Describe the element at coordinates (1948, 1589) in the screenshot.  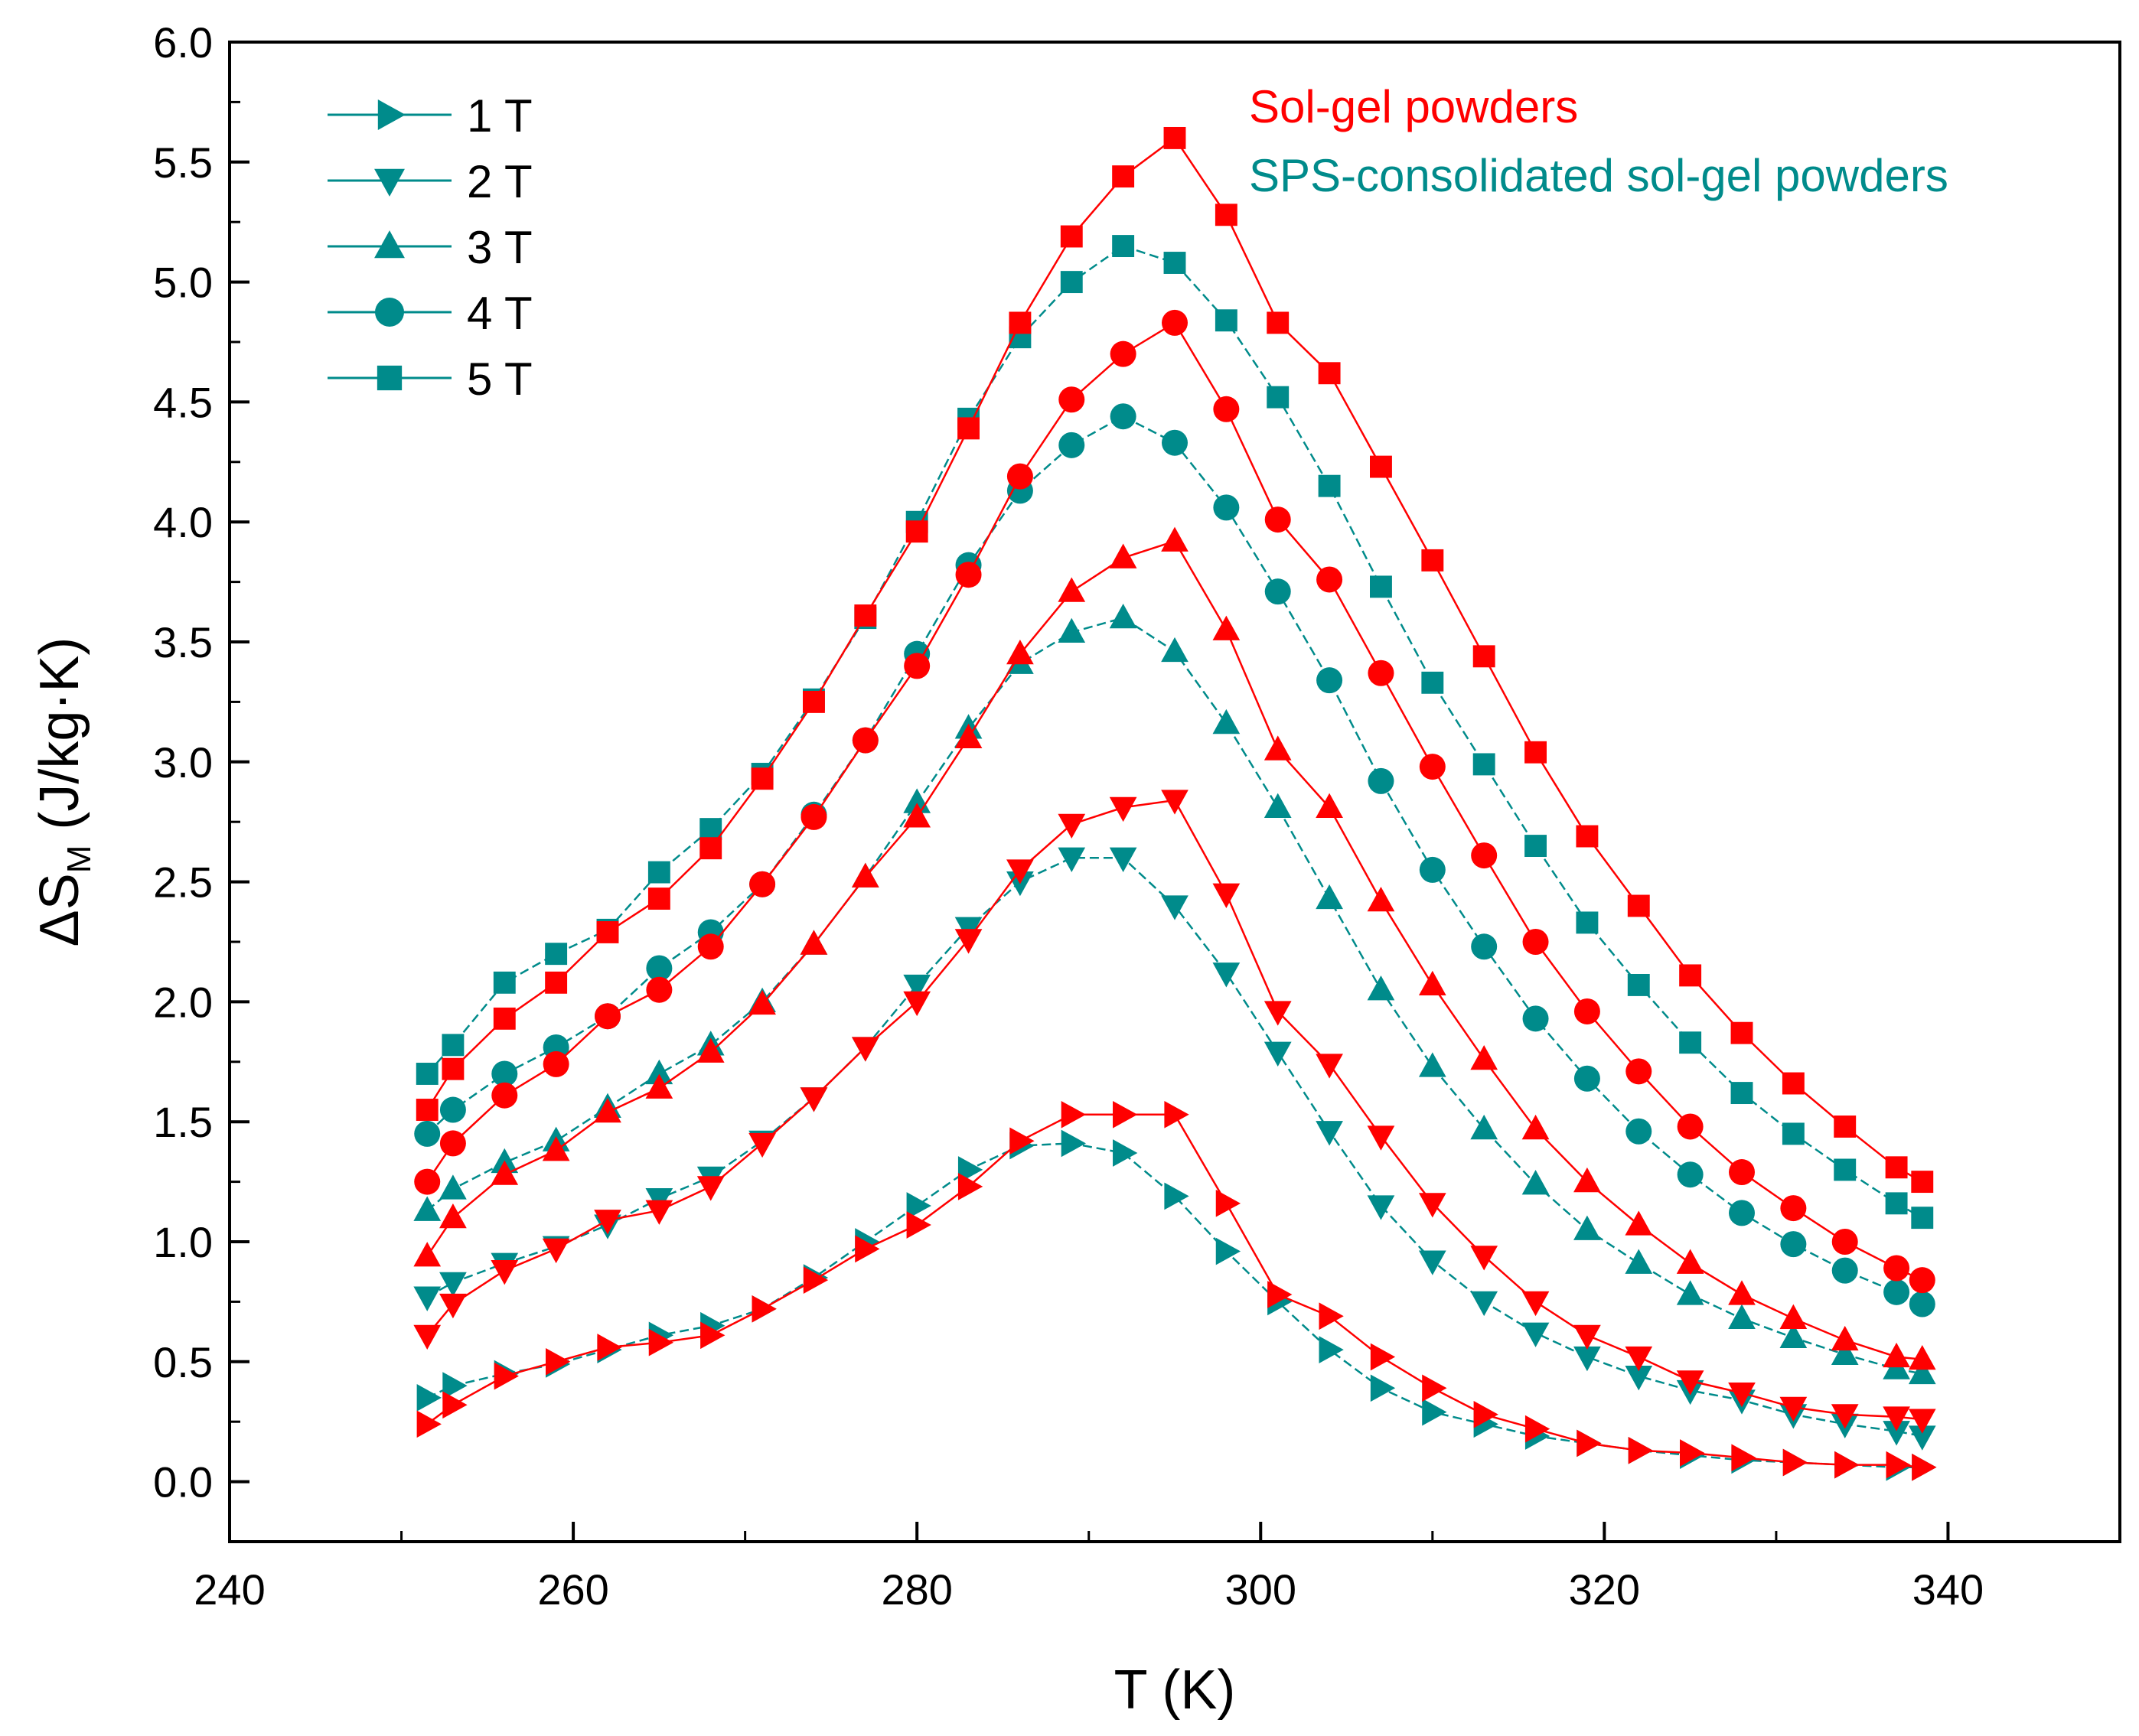
I see `x-tick-label: 340` at that location.